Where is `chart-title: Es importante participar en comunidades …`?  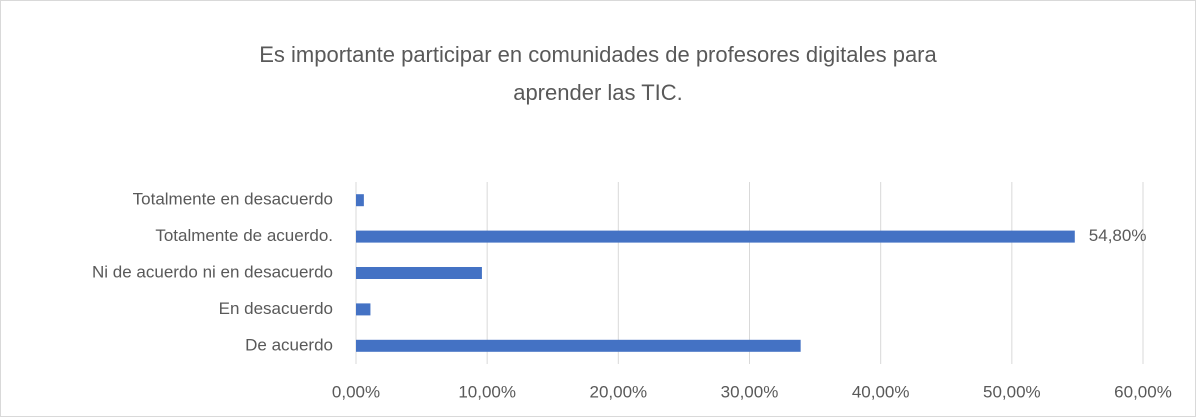
chart-title: Es importante participar en comunidades … is located at coordinates (598, 54).